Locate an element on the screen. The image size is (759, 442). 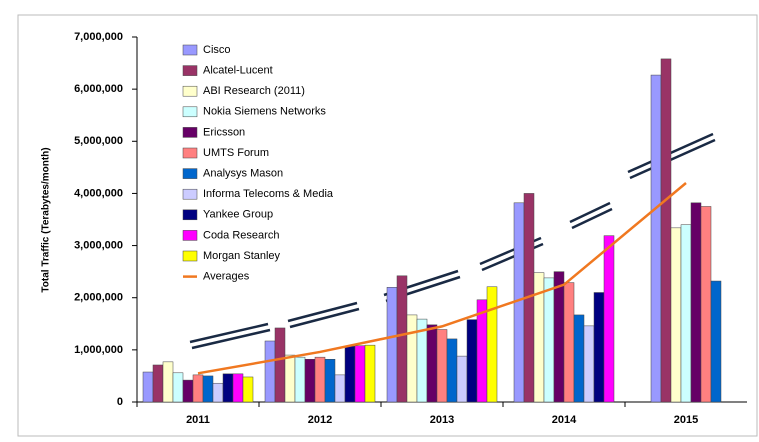
y-tick-label: 7,000,000 is located at coordinates (98, 37).